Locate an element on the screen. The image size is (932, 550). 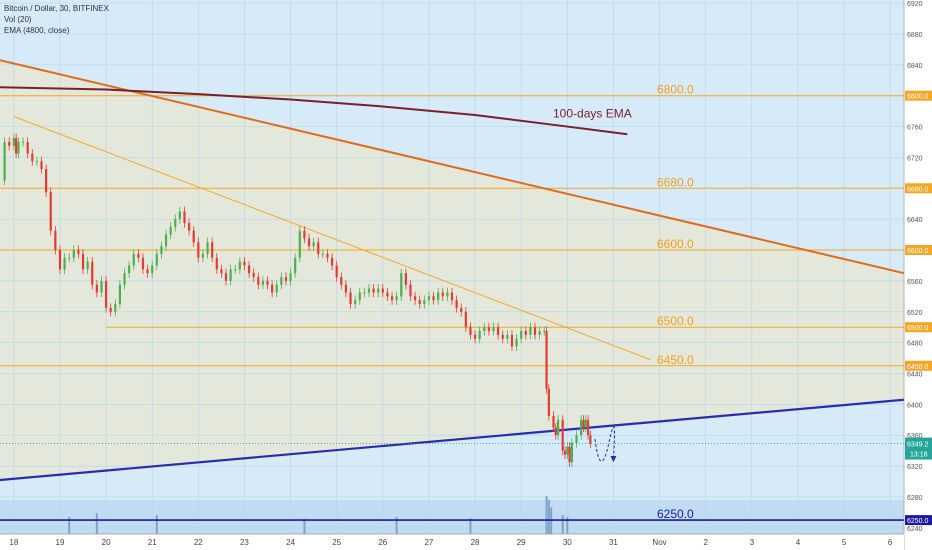
ema-indicator-label: EMA (4800, close) is located at coordinates (37, 30).